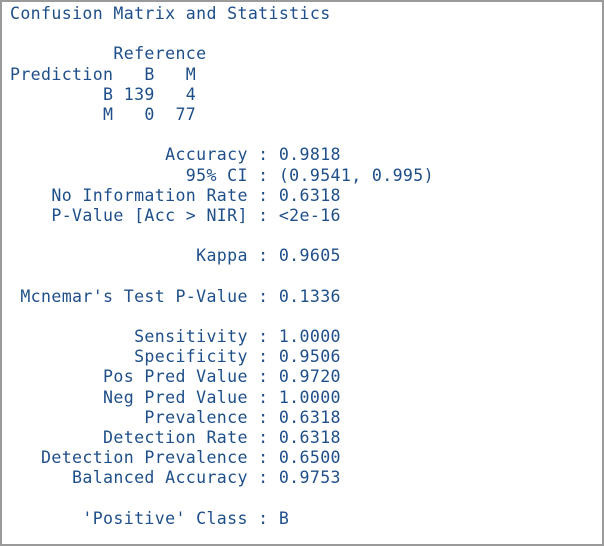 Image resolution: width=604 pixels, height=546 pixels. Describe the element at coordinates (175, 357) in the screenshot. I see `stat-specificity: Specificity : 0.9506` at that location.